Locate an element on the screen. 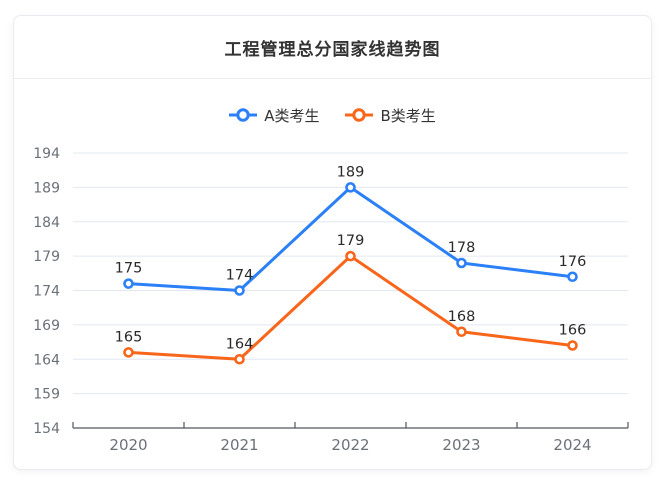  data-label: 165 is located at coordinates (129, 337).